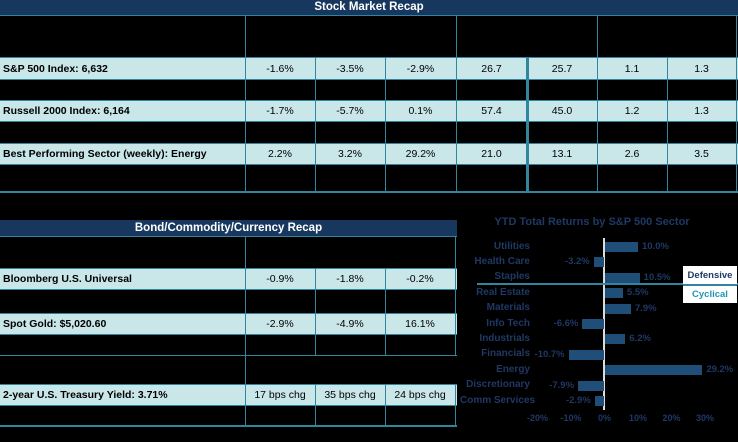 The height and width of the screenshot is (442, 738). I want to click on bond-table-title: Bond/Commodity/Currency Recap, so click(228, 228).